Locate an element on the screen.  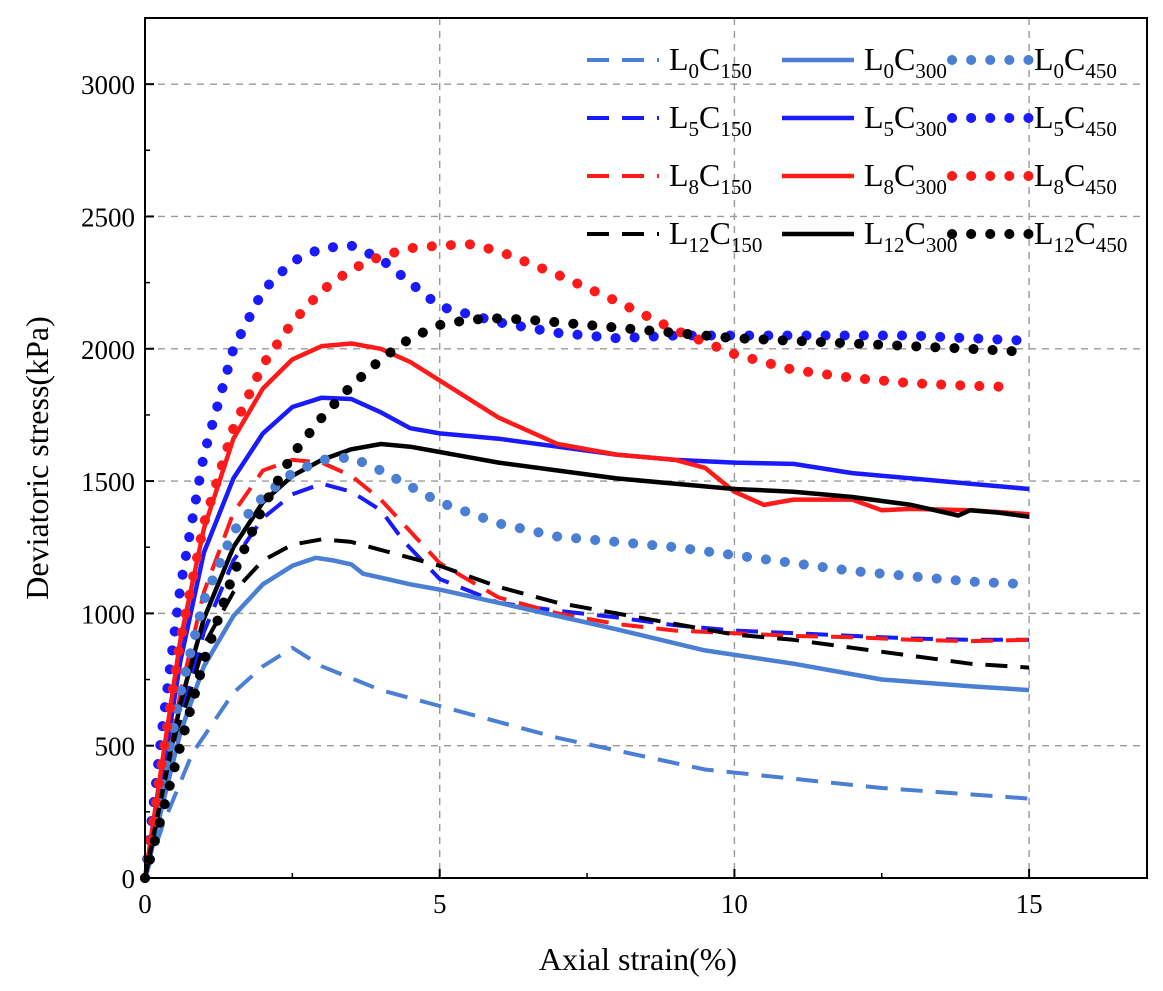
legend-item-L0C150: L0C150 is located at coordinates (669, 62).